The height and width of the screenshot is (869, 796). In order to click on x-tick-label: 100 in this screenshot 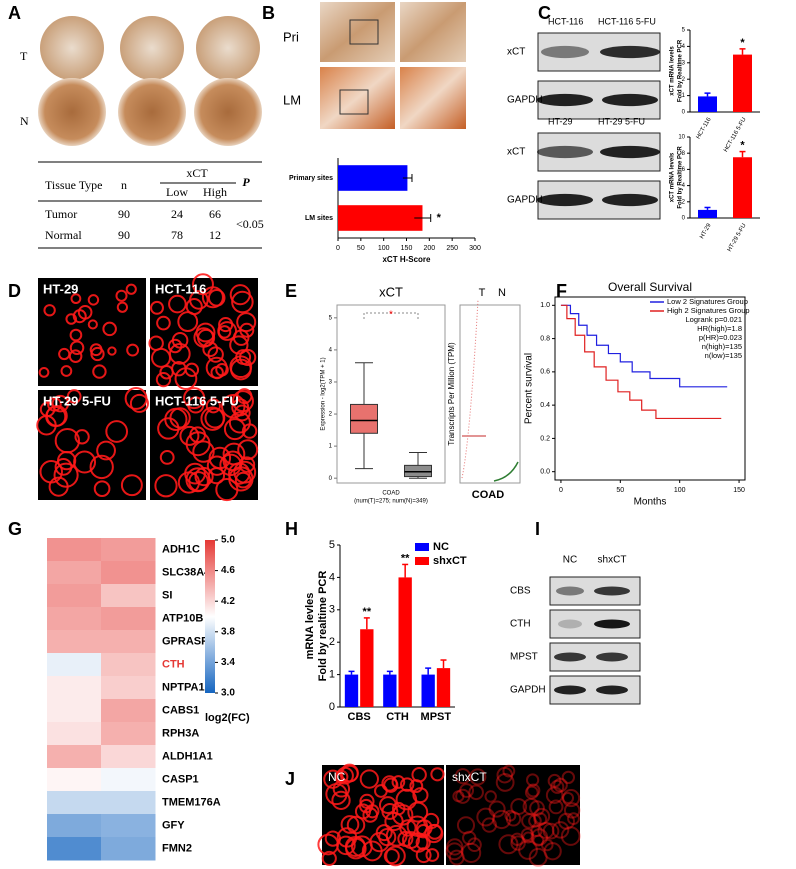, I will do `click(384, 248)`.